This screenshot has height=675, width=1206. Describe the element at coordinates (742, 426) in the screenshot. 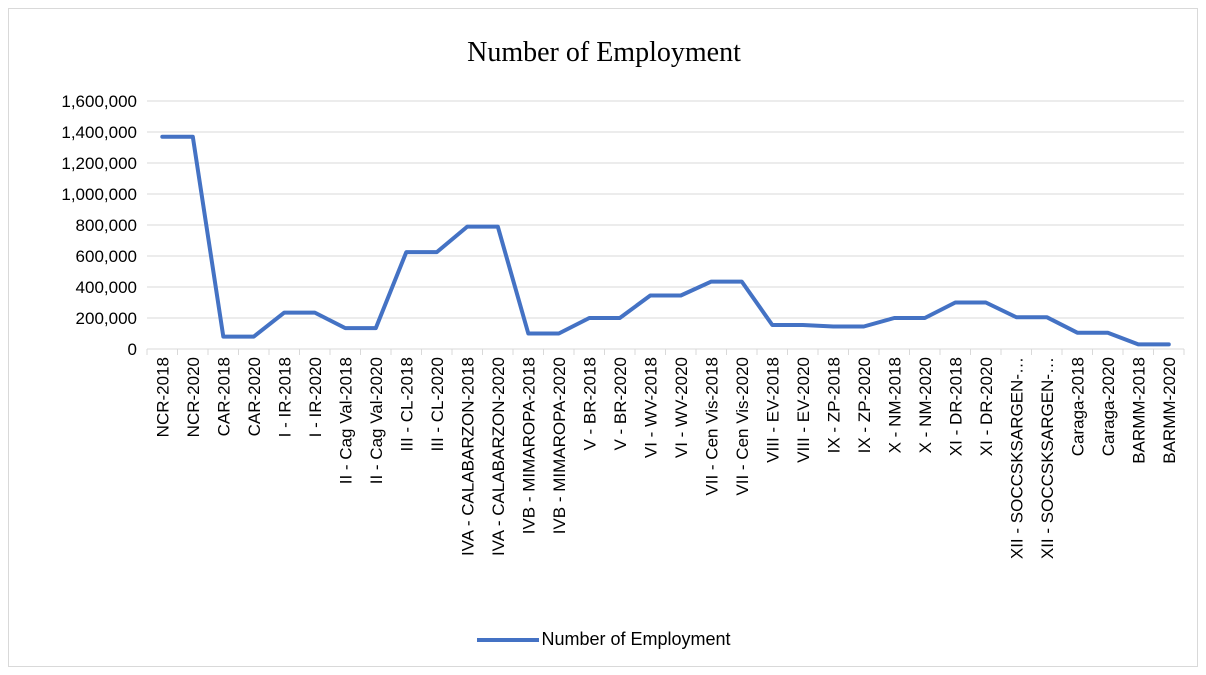

I see `x-tick-label: VII - Cen Vis-2020` at that location.